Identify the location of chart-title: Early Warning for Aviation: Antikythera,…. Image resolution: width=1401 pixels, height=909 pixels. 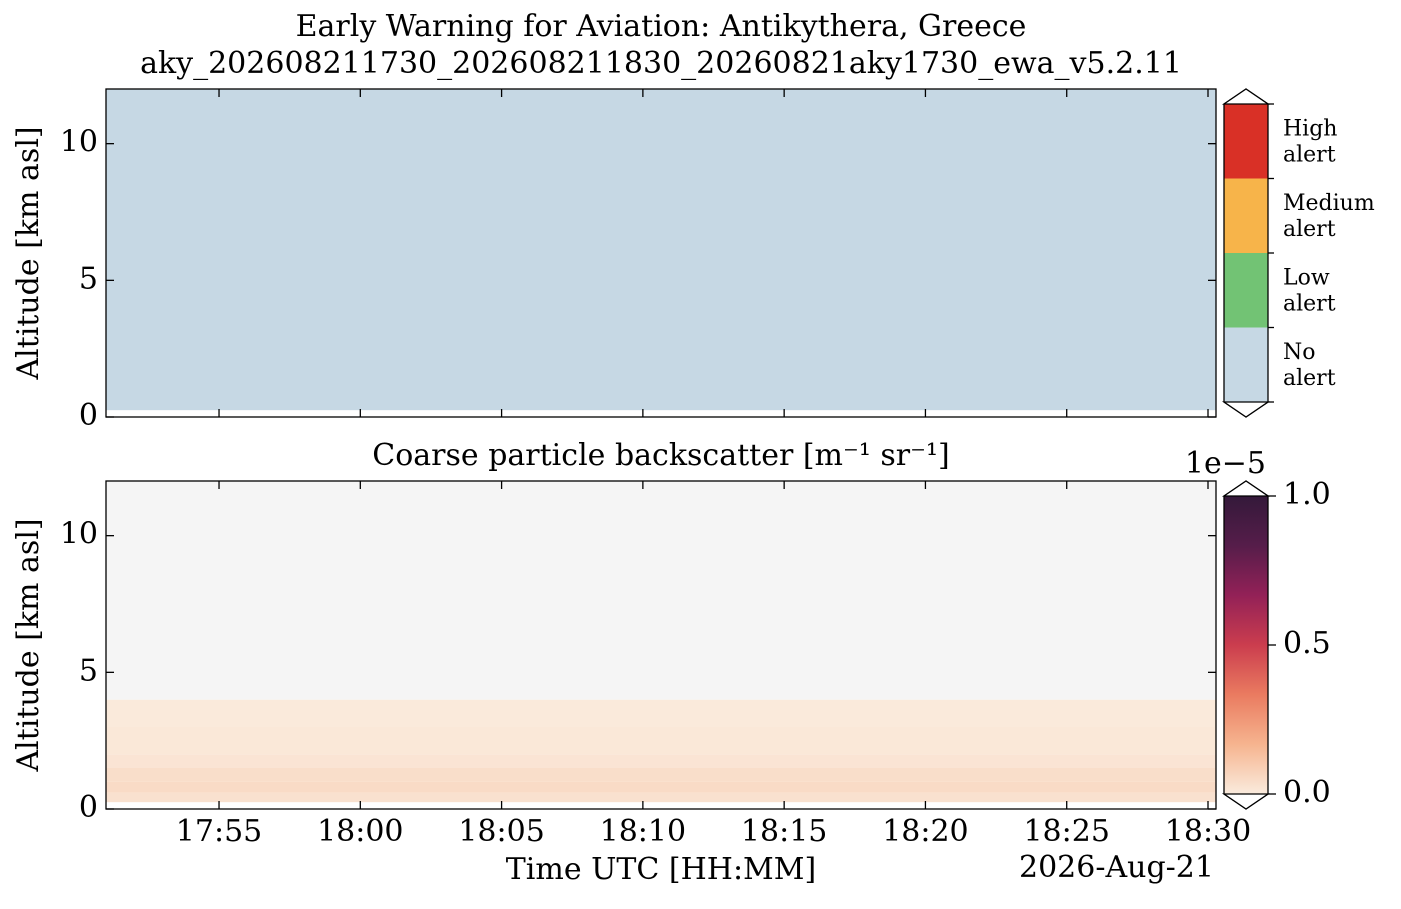
(661, 26).